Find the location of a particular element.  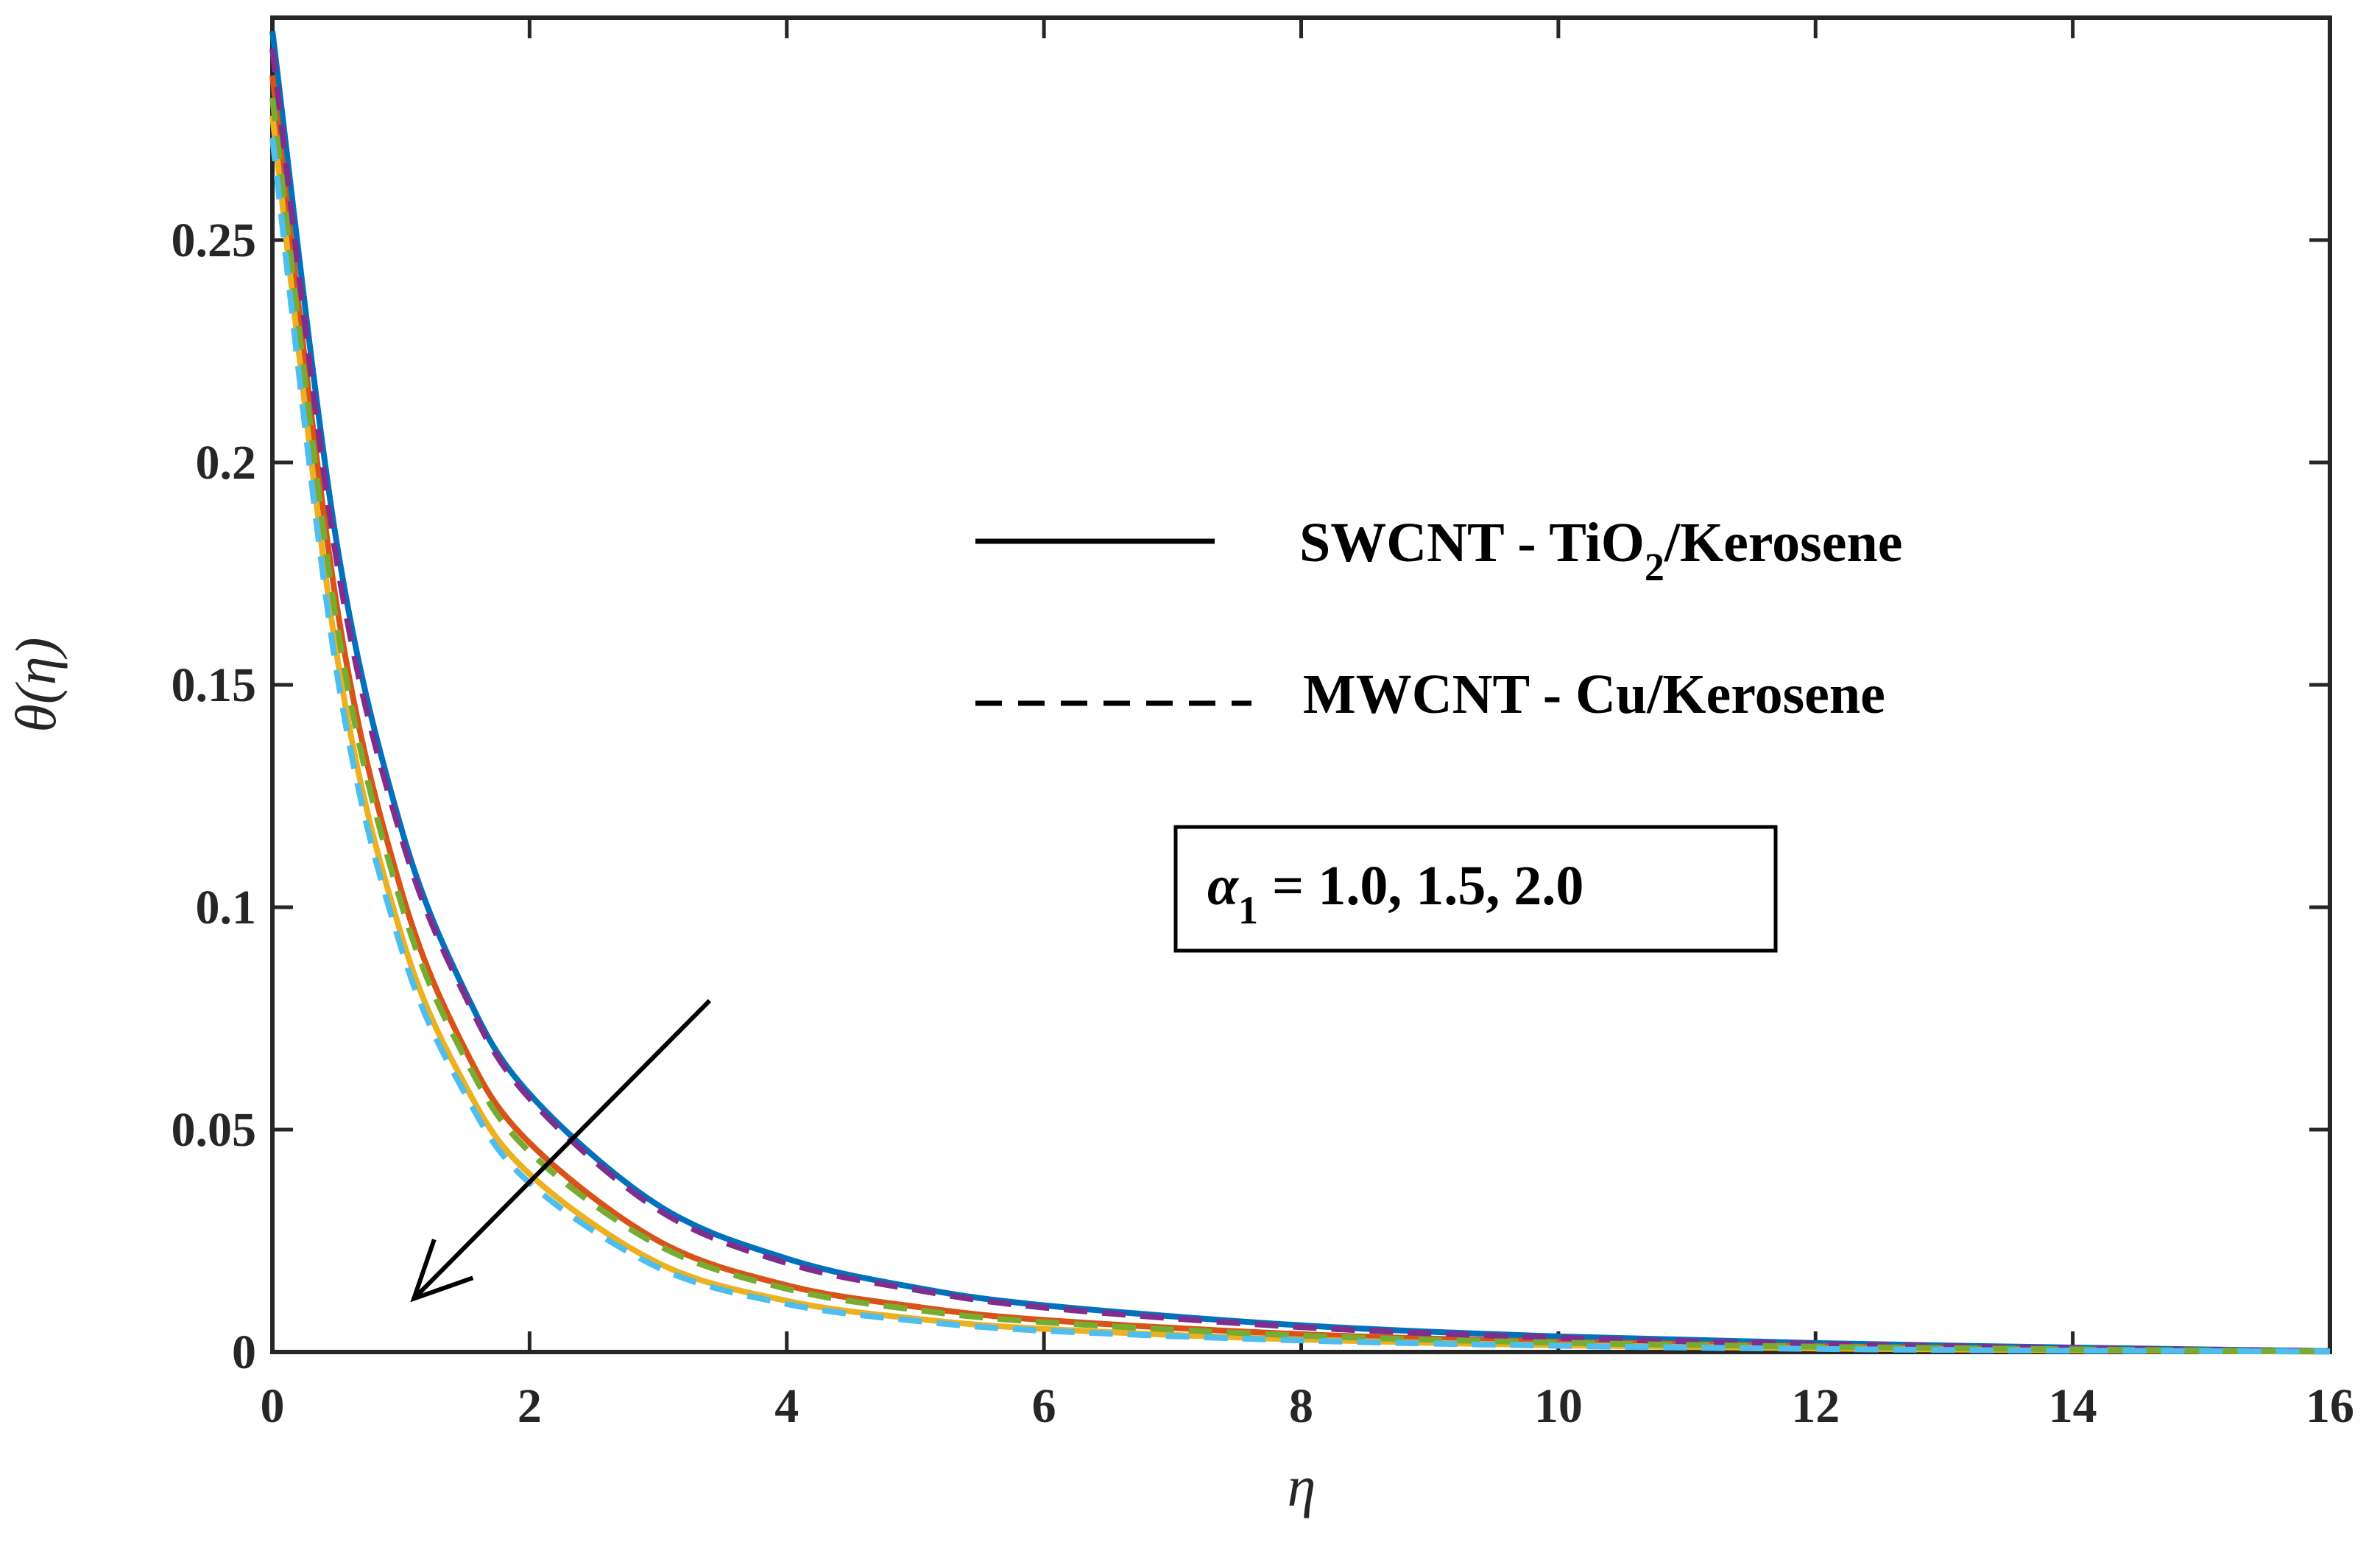

legend-label-mwcnt: MWCNT - Cu/Kerosene is located at coordinates (1594, 694).